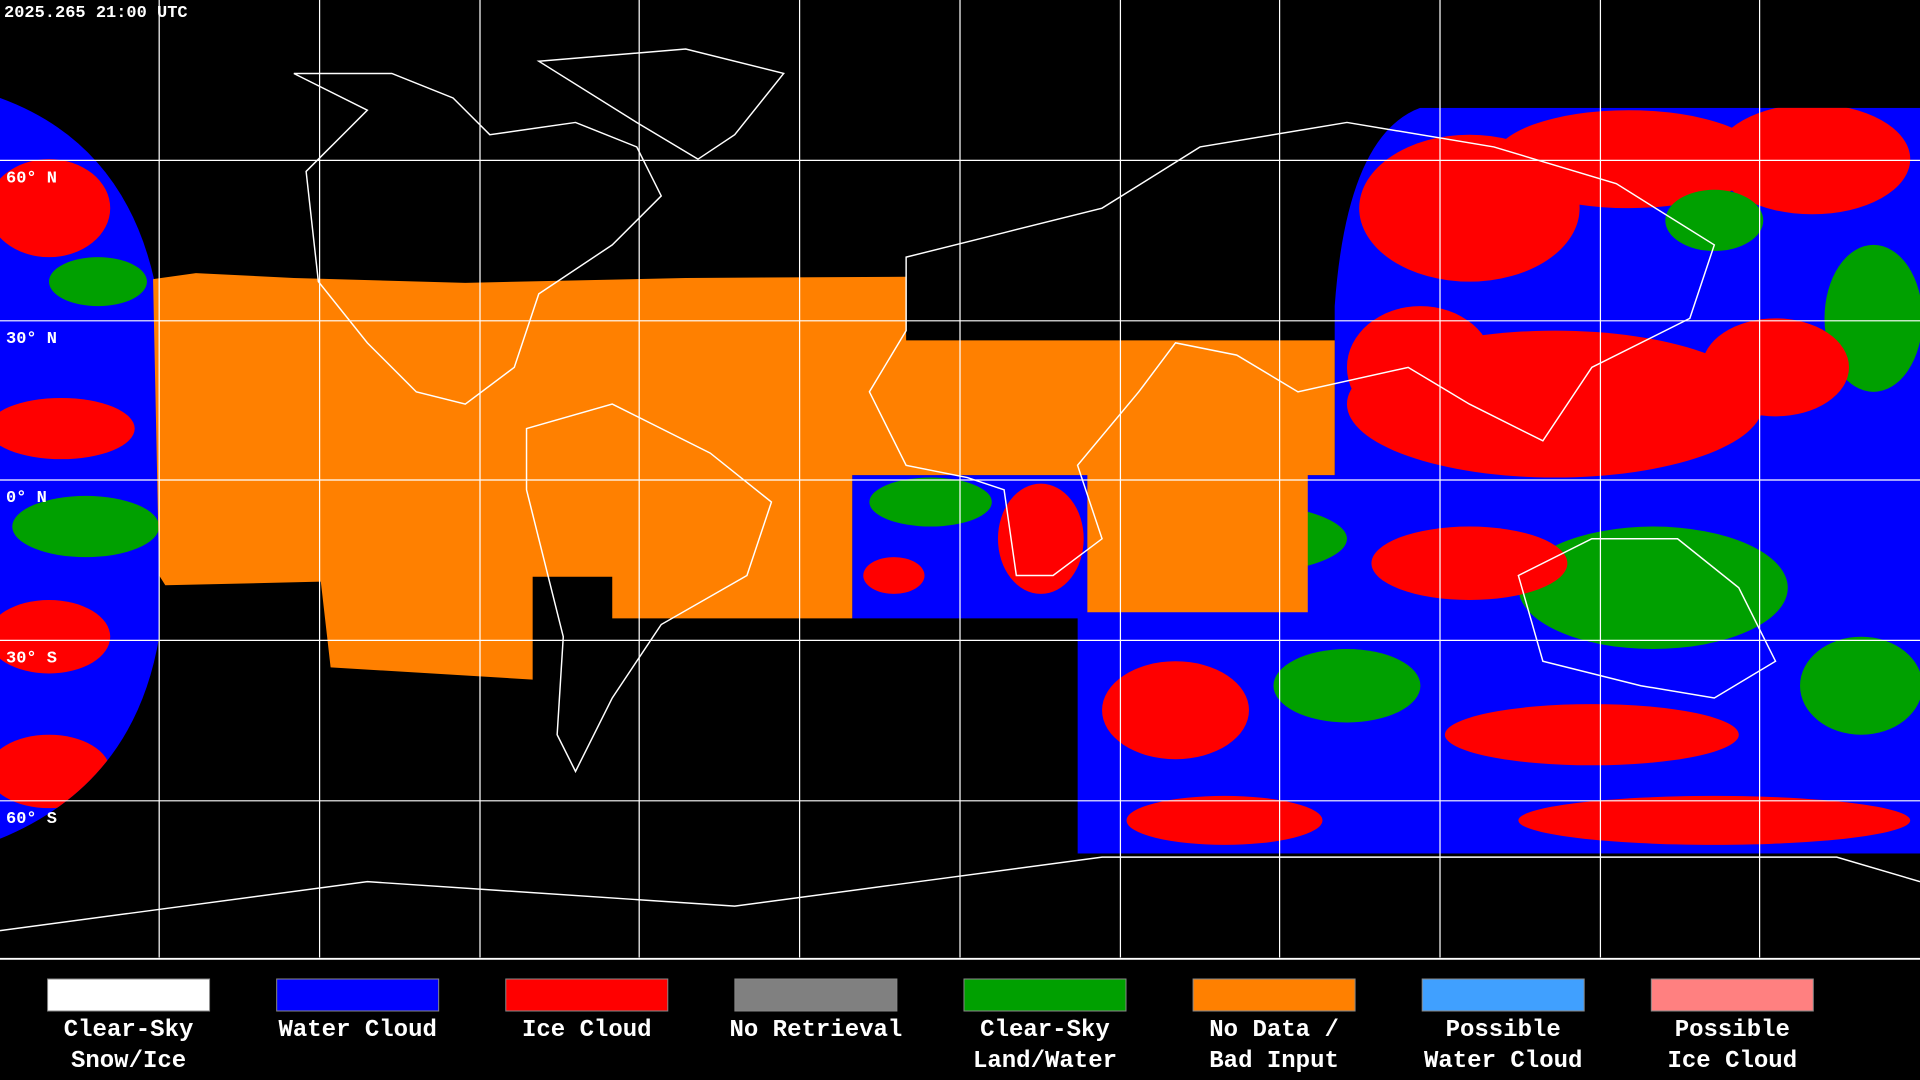 Image resolution: width=1920 pixels, height=1080 pixels. What do you see at coordinates (26, 498) in the screenshot?
I see `latitude-label: 0° N` at bounding box center [26, 498].